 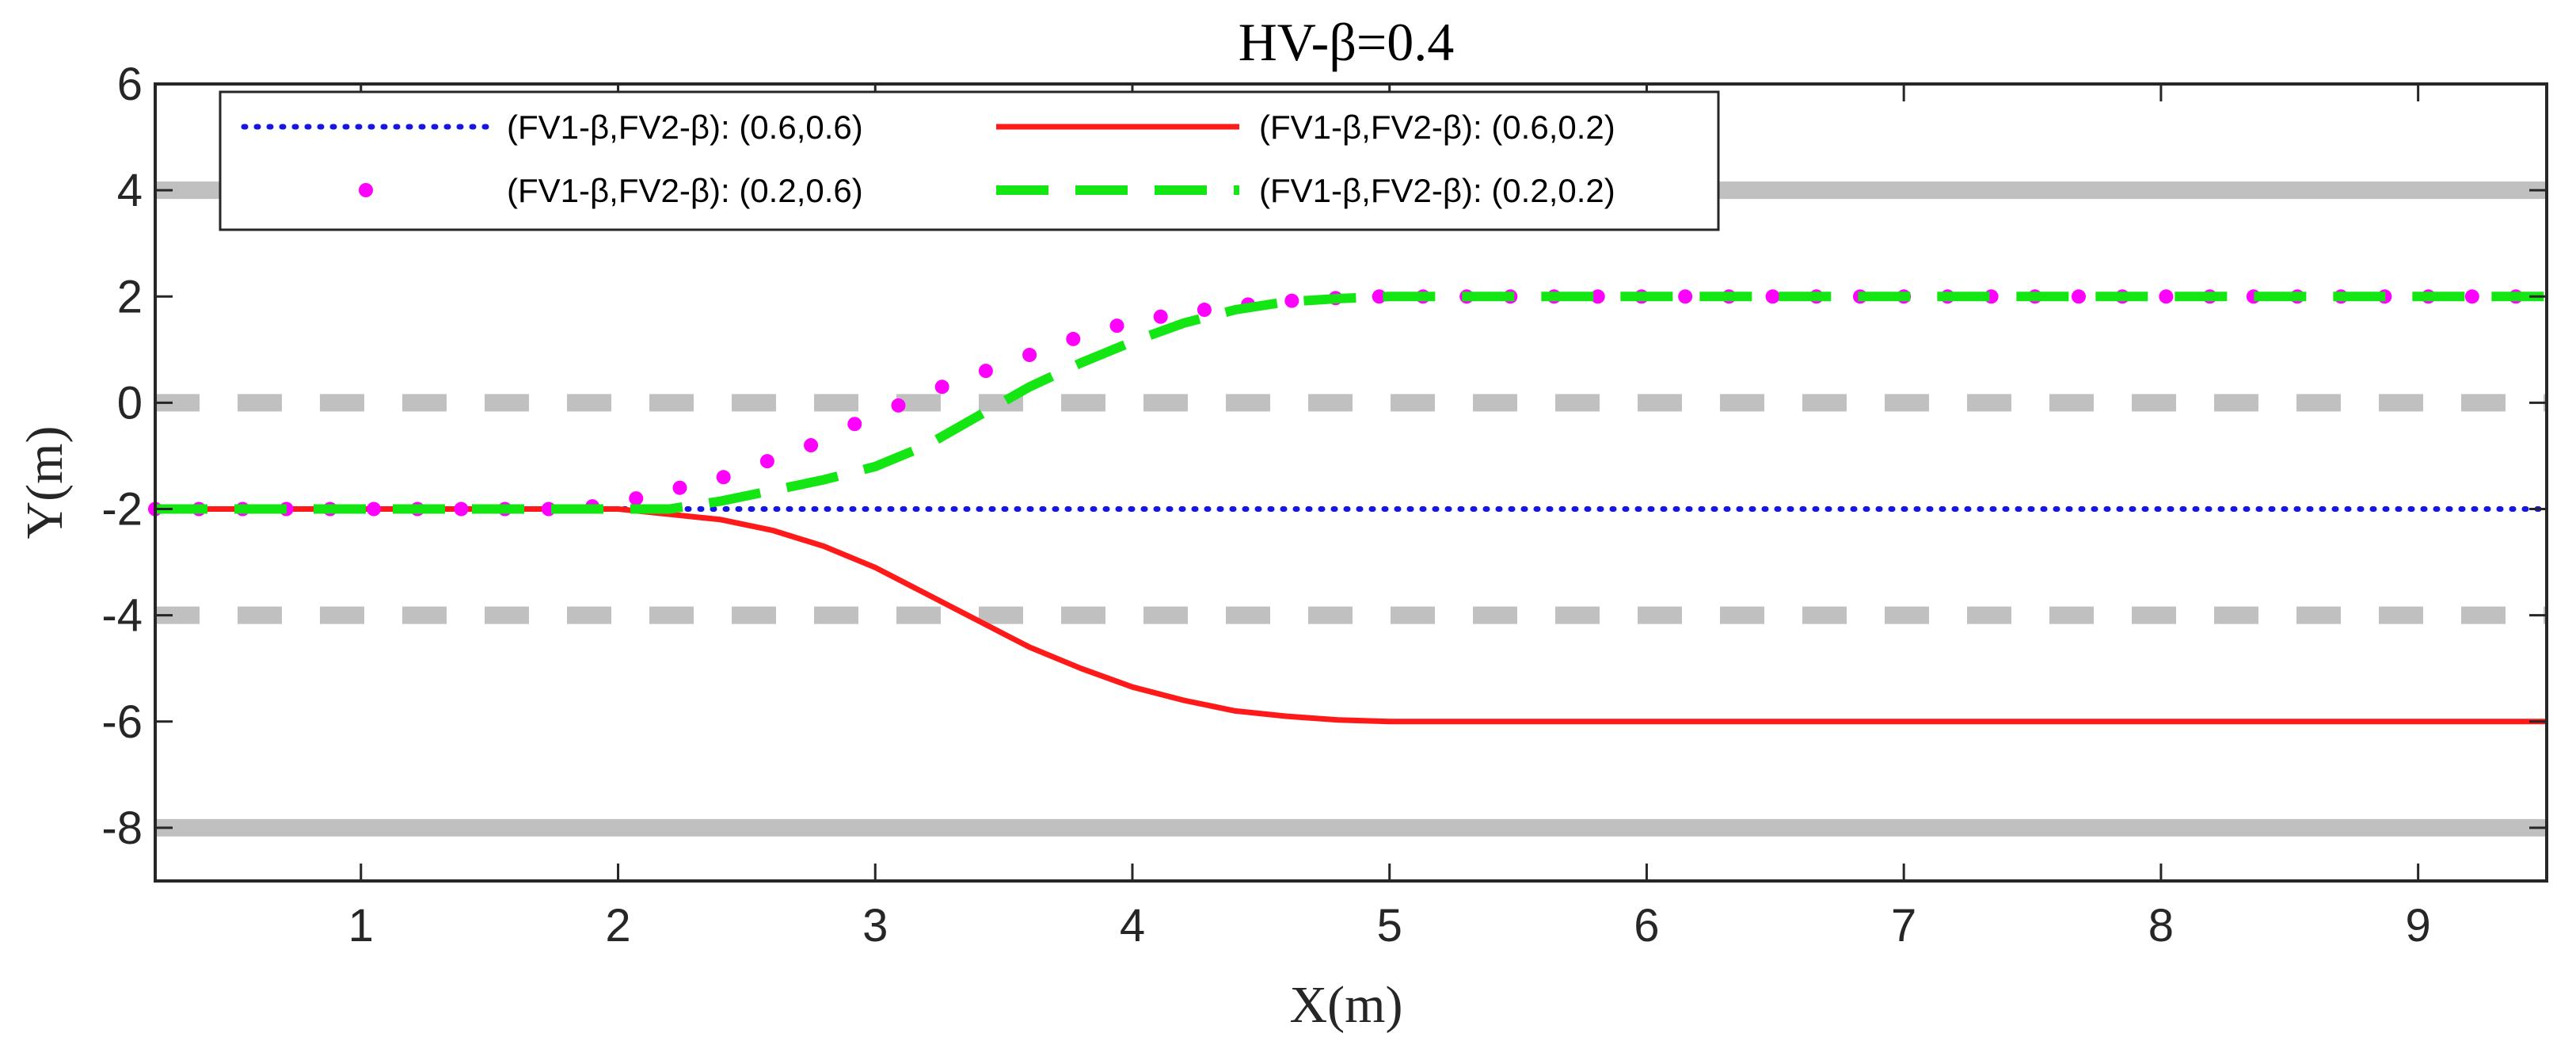 I want to click on y-tick-label-5: -4, so click(x=122, y=616).